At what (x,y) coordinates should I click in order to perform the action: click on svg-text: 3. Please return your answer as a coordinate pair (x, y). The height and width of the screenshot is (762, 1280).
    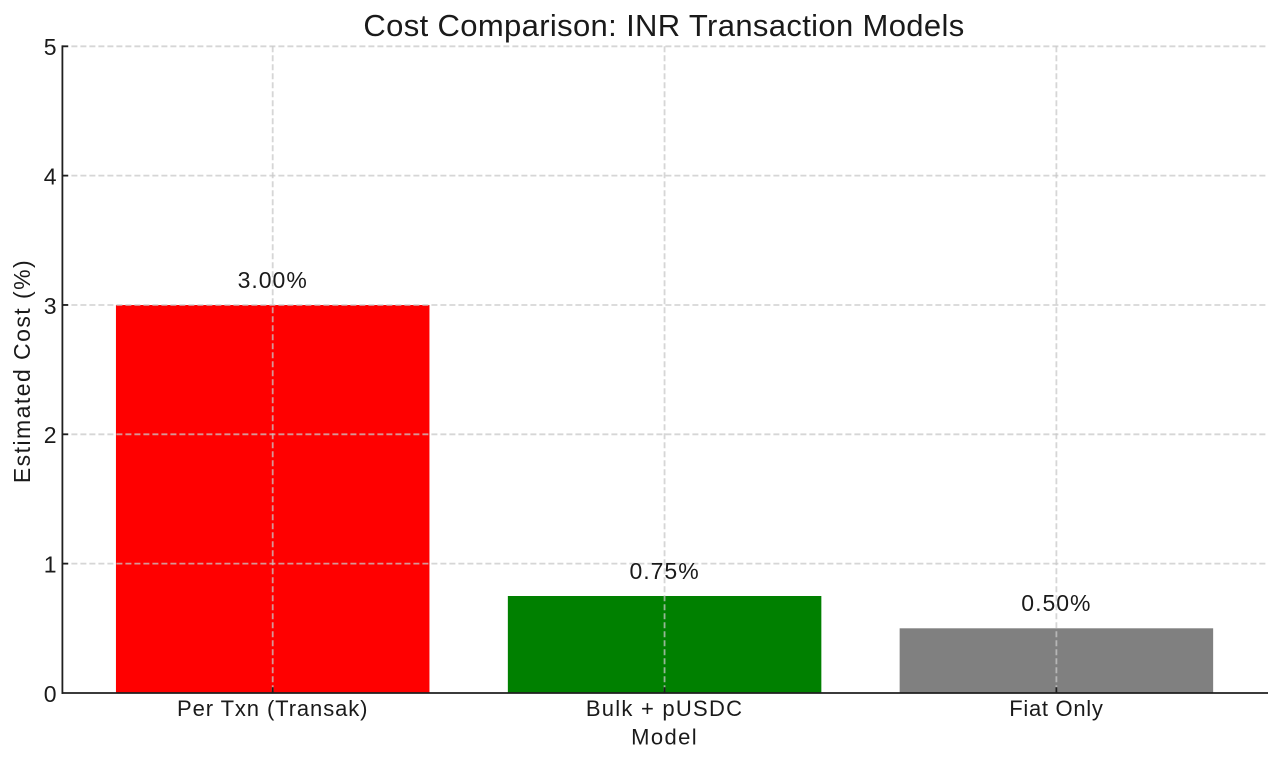
    Looking at the image, I should click on (50, 306).